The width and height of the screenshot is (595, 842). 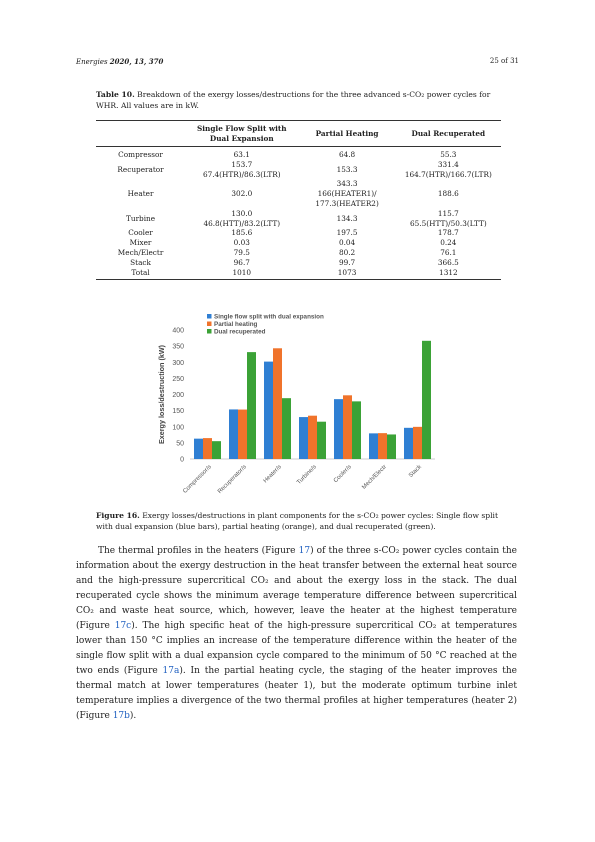 What do you see at coordinates (115, 94) in the screenshot?
I see `table-label: Table 10.` at bounding box center [115, 94].